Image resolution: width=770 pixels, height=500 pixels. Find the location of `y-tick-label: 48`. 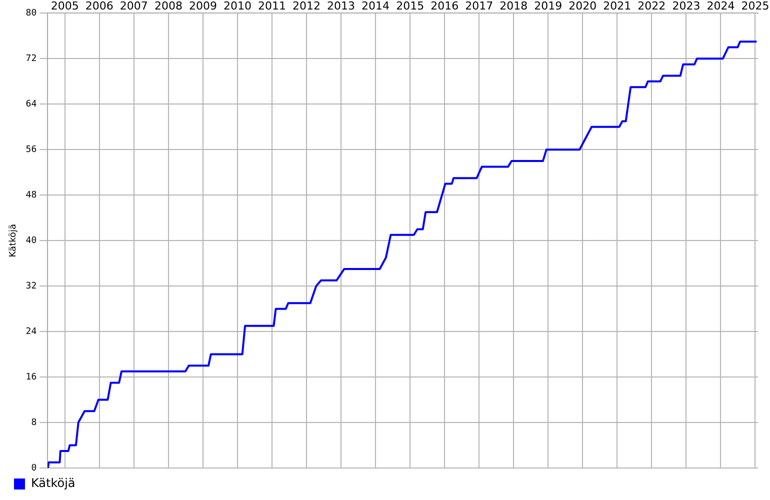

y-tick-label: 48 is located at coordinates (31, 195).